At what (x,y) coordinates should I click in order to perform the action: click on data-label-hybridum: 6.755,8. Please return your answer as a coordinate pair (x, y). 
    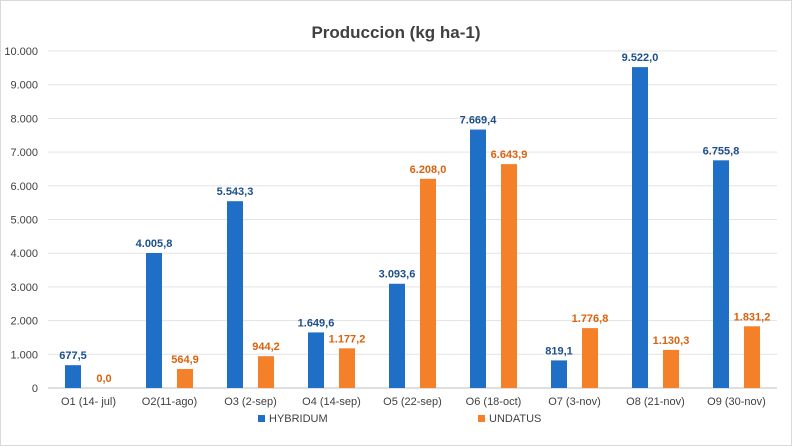
    Looking at the image, I should click on (721, 151).